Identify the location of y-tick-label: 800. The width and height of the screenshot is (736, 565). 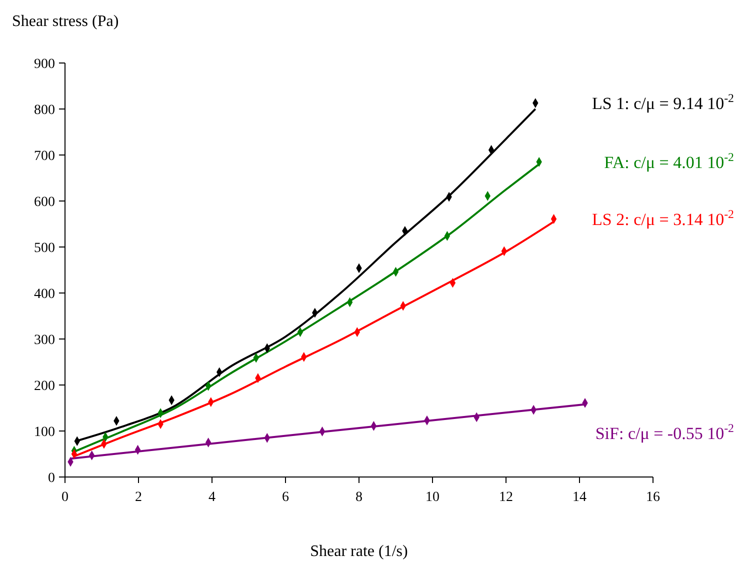
(44, 110).